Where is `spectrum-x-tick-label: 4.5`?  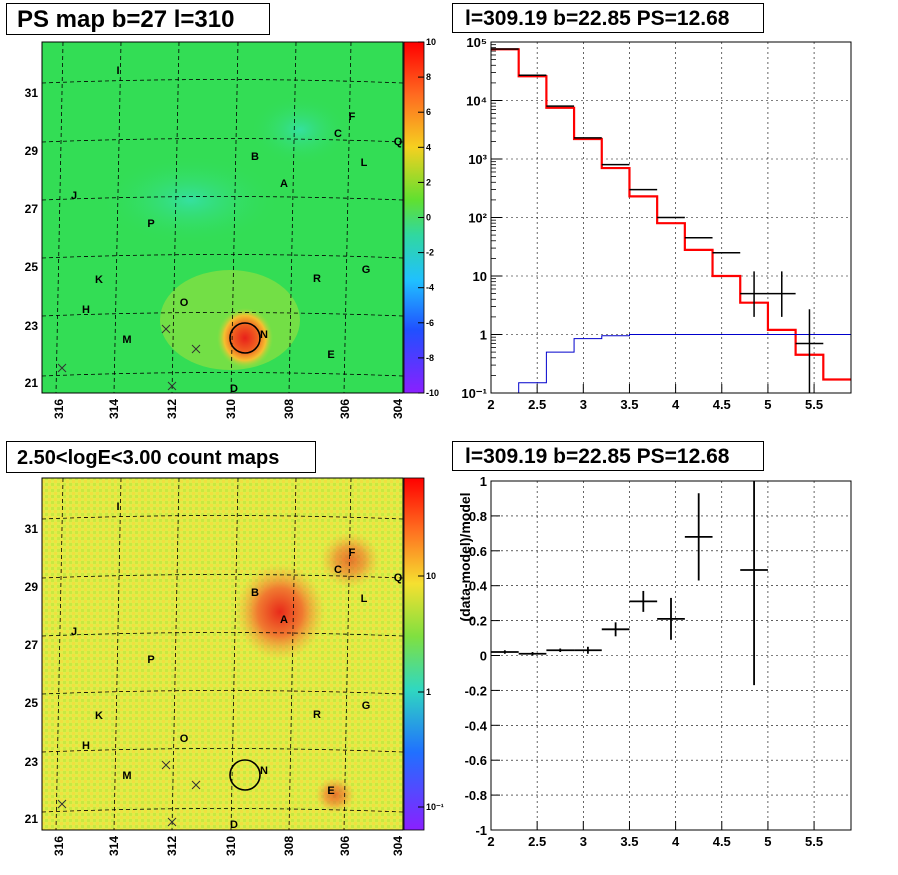
spectrum-x-tick-label: 4.5 is located at coordinates (722, 404).